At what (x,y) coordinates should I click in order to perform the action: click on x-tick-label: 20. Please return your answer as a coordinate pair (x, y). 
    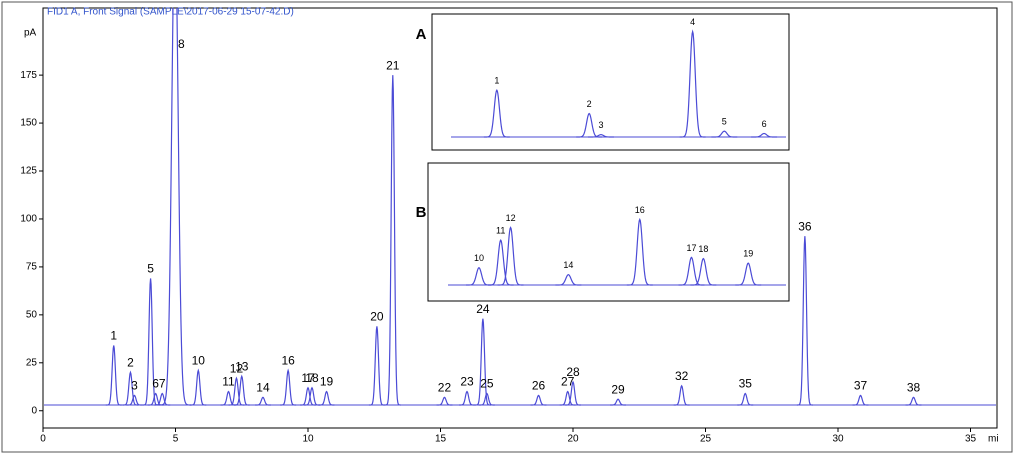
    Looking at the image, I should click on (573, 439).